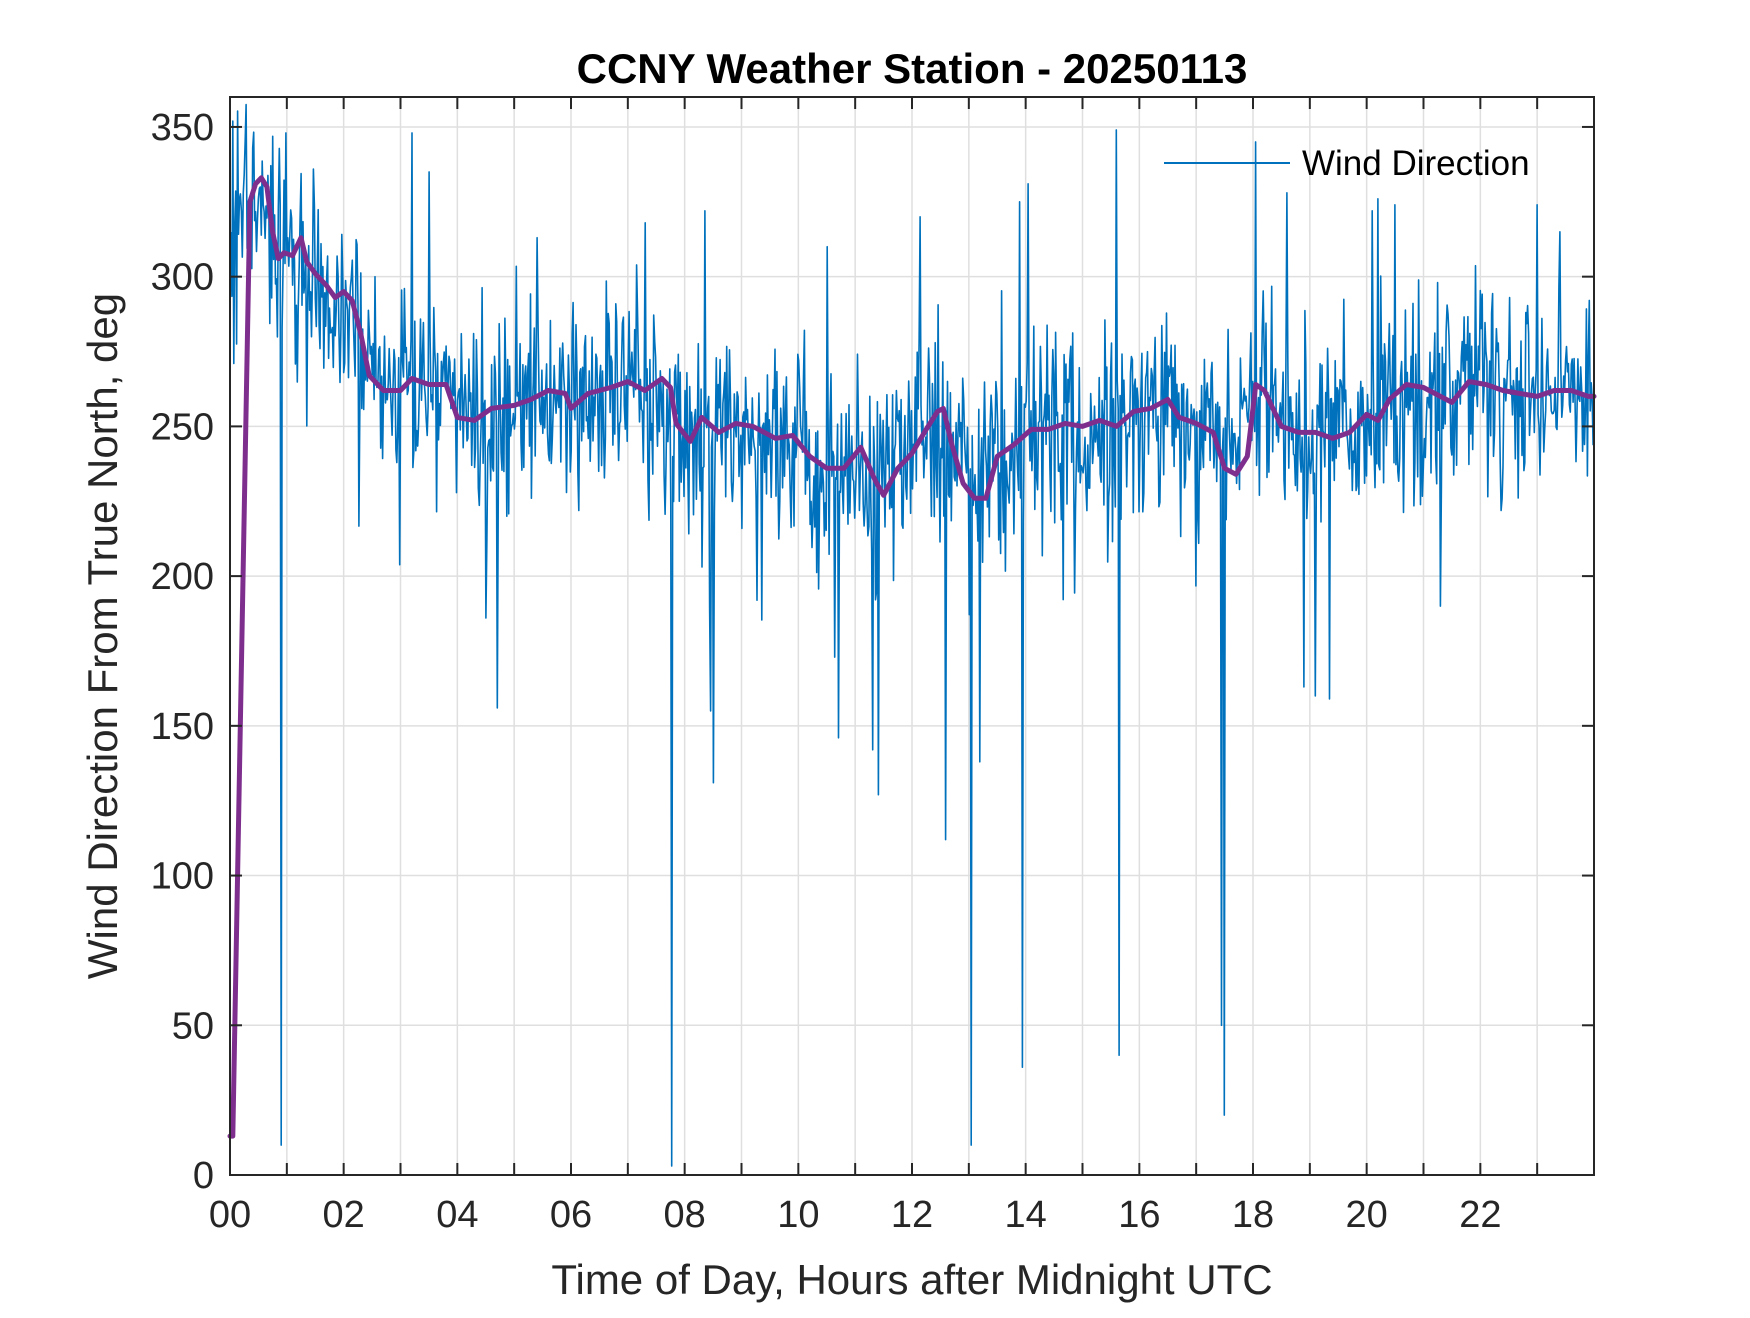 The width and height of the screenshot is (1750, 1318). Describe the element at coordinates (203, 1176) in the screenshot. I see `y-tick-label: 0` at that location.